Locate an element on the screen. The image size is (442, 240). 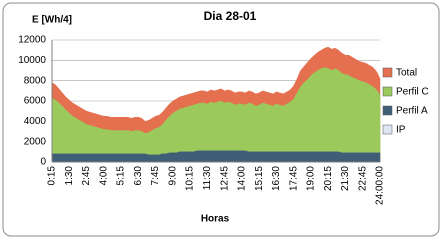
y-tick-label: 12000 is located at coordinates (32, 40).